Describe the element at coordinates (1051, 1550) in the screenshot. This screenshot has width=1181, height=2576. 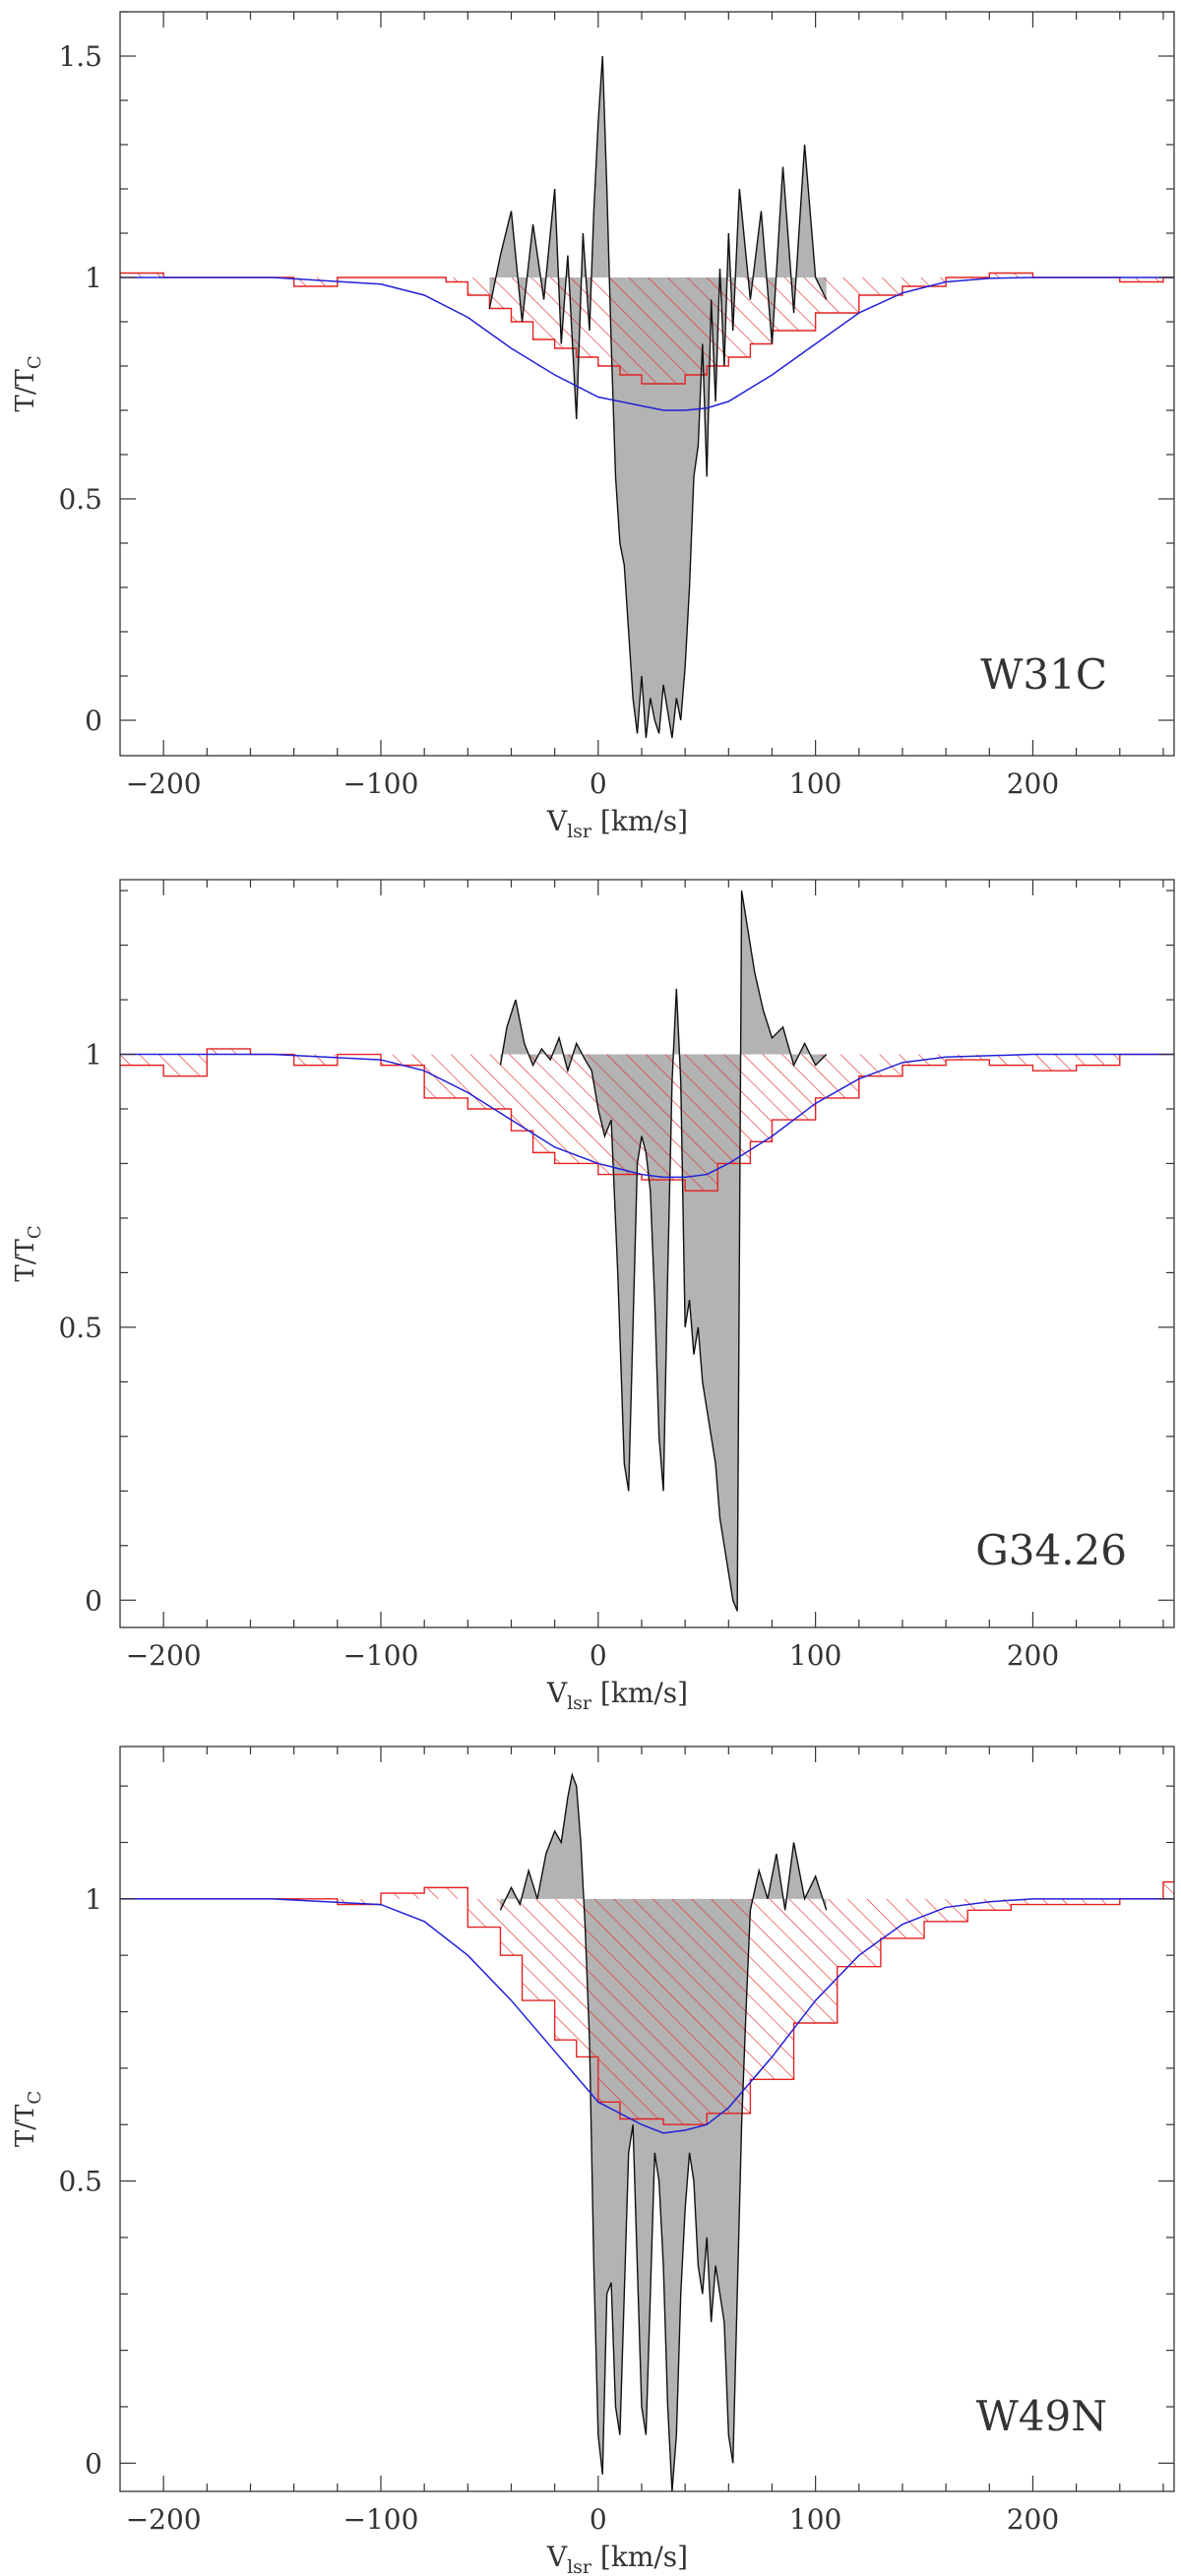
I see `source-label: G34.26` at that location.